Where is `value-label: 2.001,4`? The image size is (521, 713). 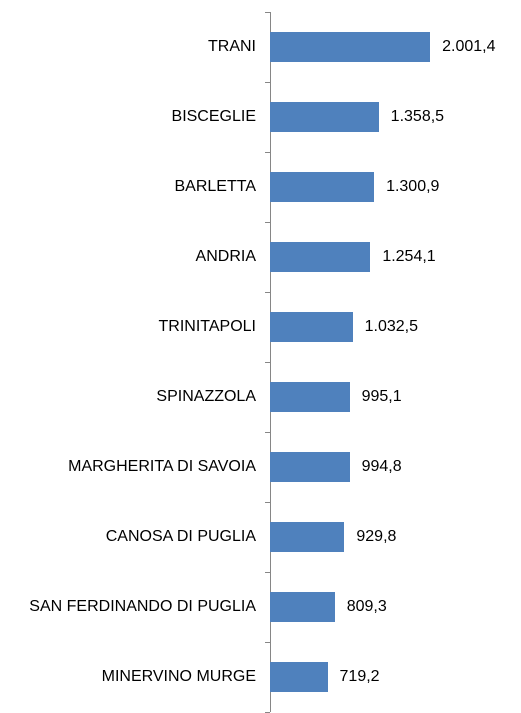
value-label: 2.001,4 is located at coordinates (469, 46).